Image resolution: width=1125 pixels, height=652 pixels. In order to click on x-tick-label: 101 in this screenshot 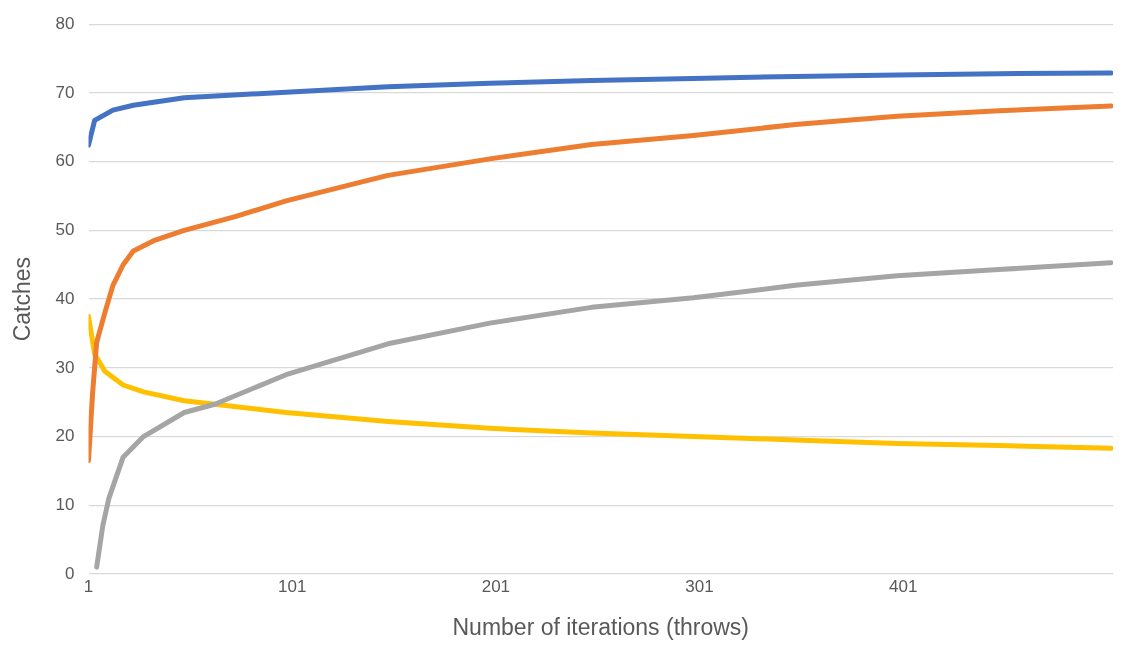, I will do `click(292, 586)`.